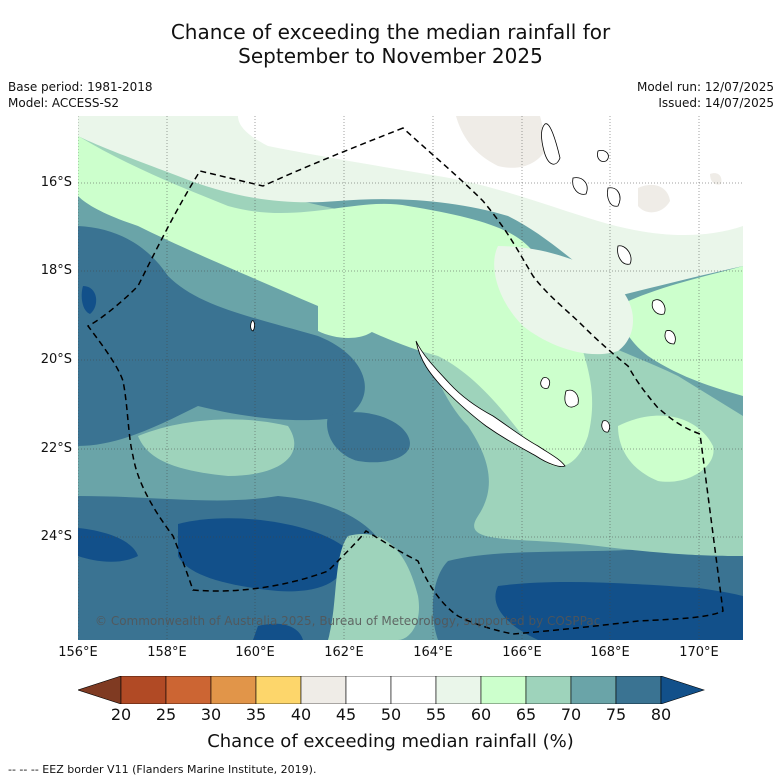  I want to click on lat-label: 22°S, so click(56, 448).